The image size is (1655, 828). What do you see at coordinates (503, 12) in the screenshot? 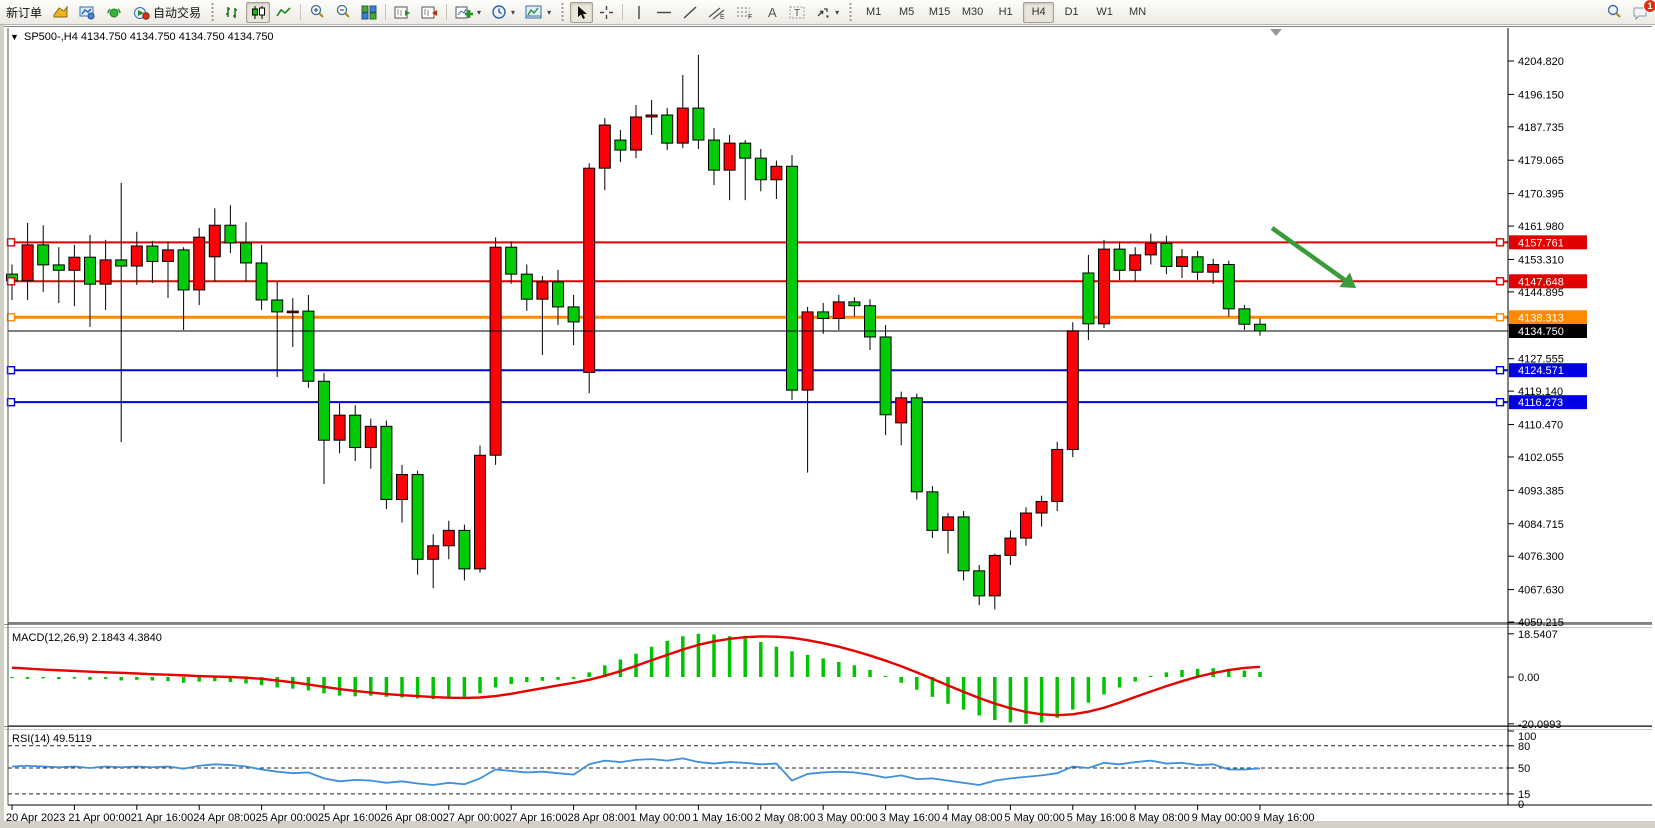
I see `period-clock-button: ▾` at bounding box center [503, 12].